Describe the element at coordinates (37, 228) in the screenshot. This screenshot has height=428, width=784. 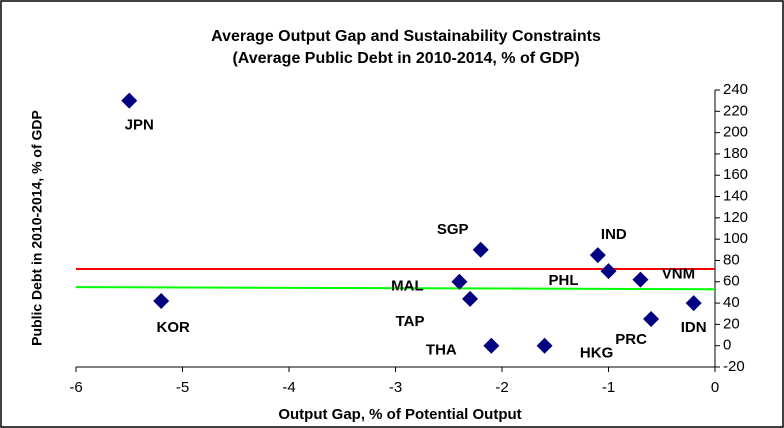
I see `y-axis-label: Public Debt in 2010-2014, % of GDP` at that location.